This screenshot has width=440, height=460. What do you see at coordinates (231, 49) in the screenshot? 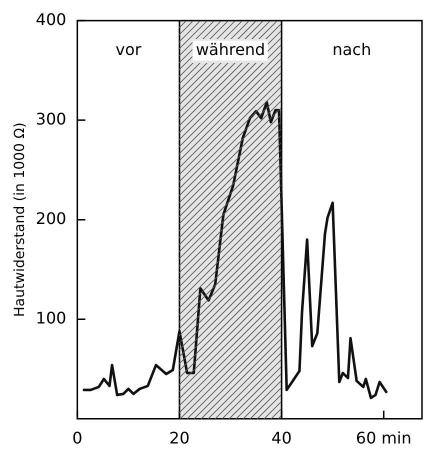
I see `band-label: während` at bounding box center [231, 49].